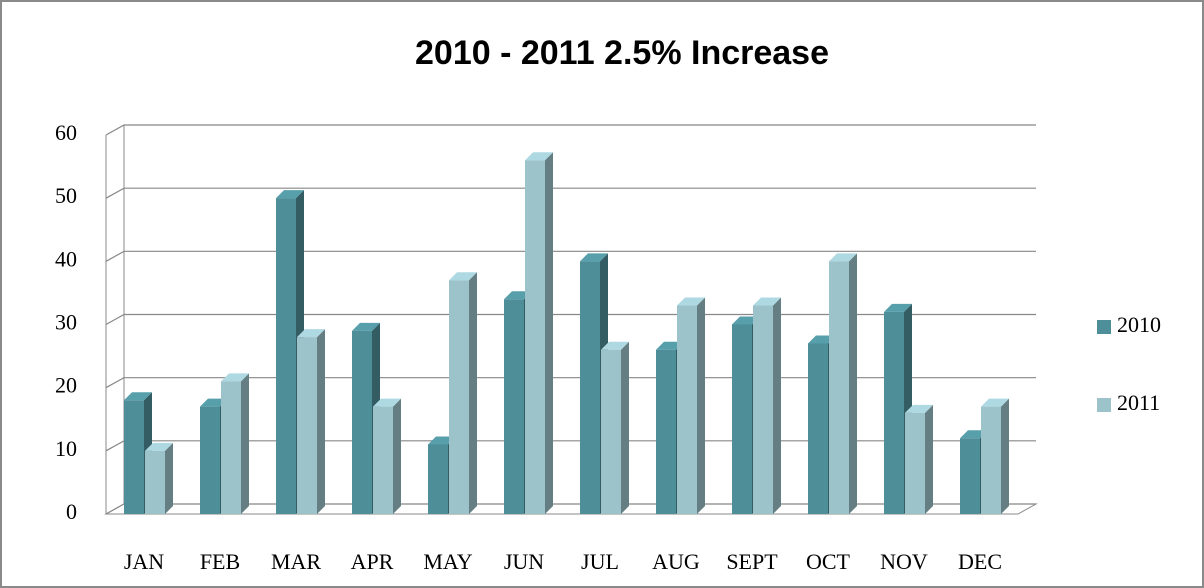 The image size is (1204, 588). What do you see at coordinates (524, 561) in the screenshot?
I see `x-tick-label: JUN` at bounding box center [524, 561].